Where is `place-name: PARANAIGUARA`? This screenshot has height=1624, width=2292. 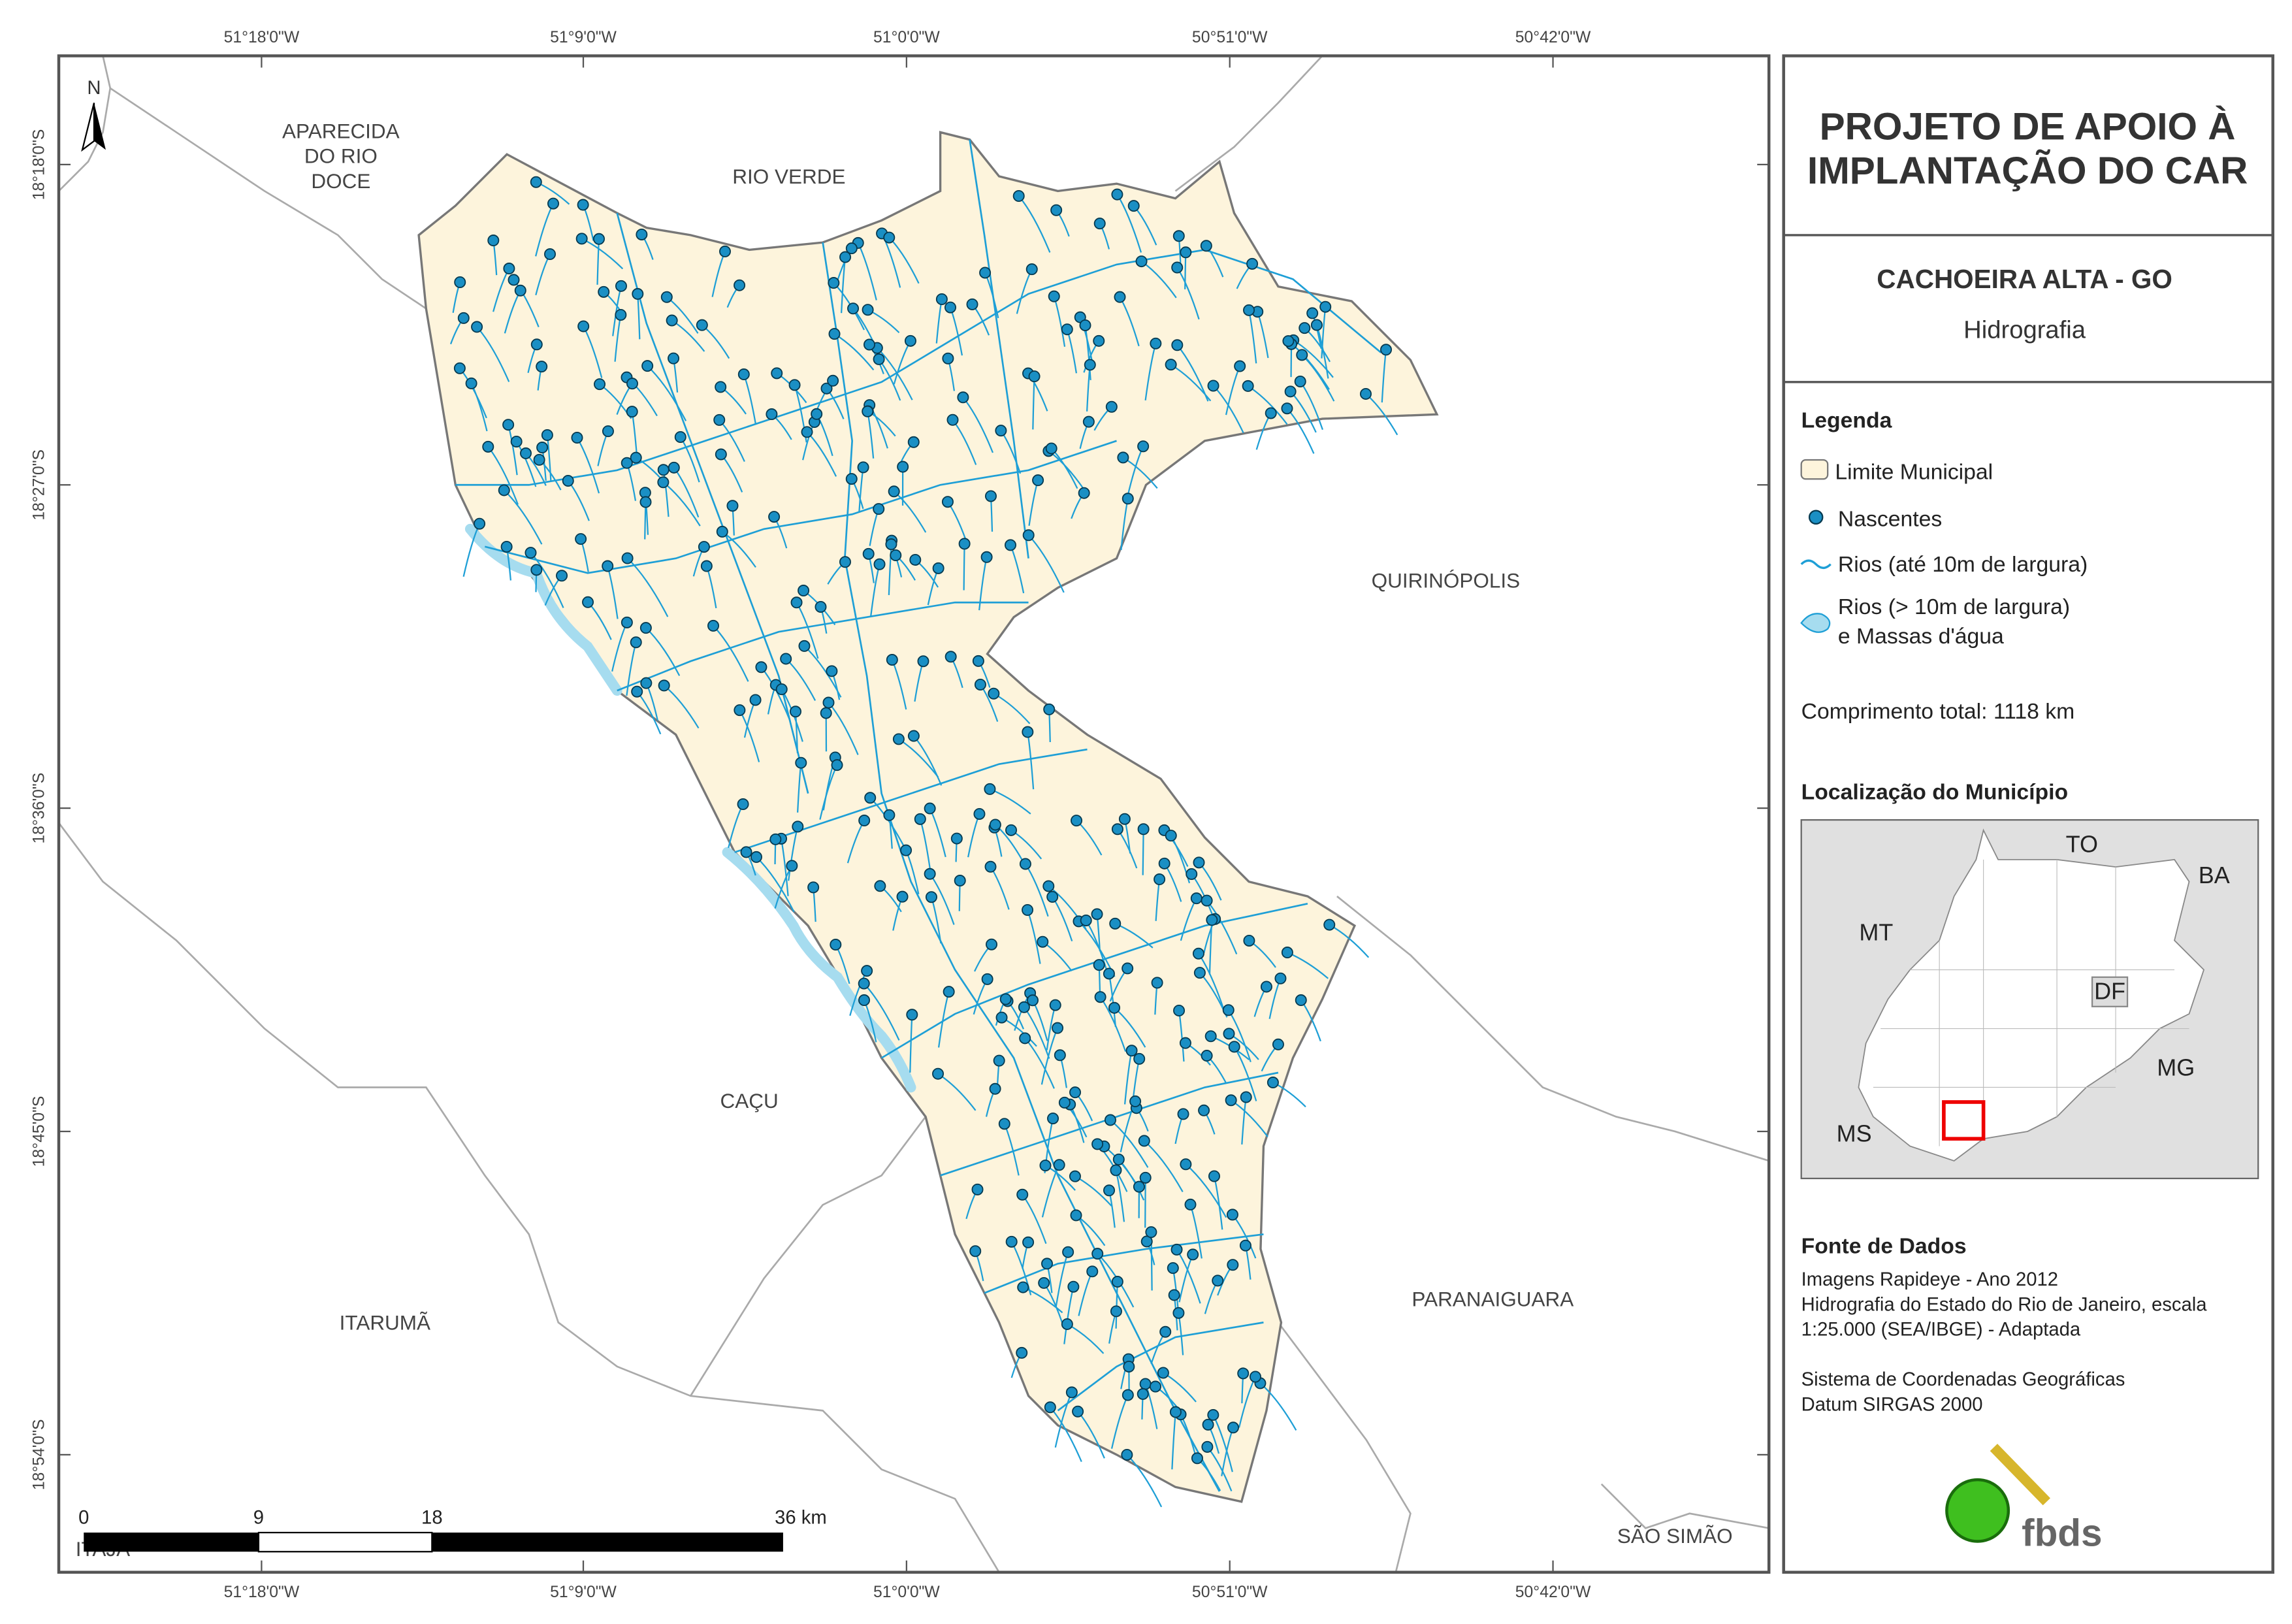
place-name: PARANAIGUARA is located at coordinates (1493, 1299).